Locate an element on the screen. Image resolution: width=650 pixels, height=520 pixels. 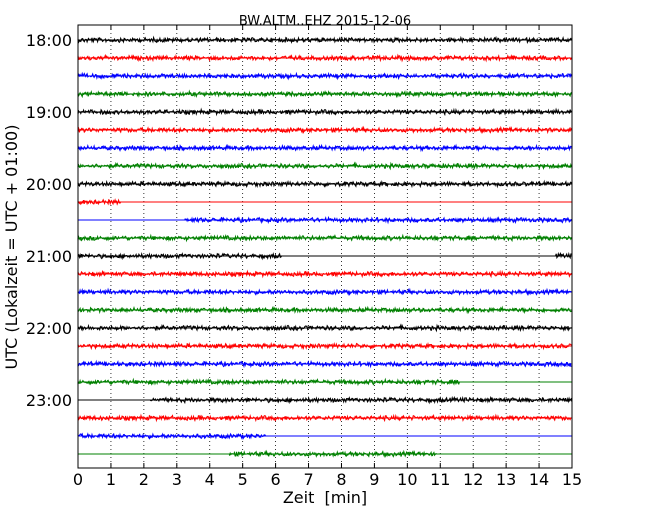
trace-1915 is located at coordinates (324, 130).